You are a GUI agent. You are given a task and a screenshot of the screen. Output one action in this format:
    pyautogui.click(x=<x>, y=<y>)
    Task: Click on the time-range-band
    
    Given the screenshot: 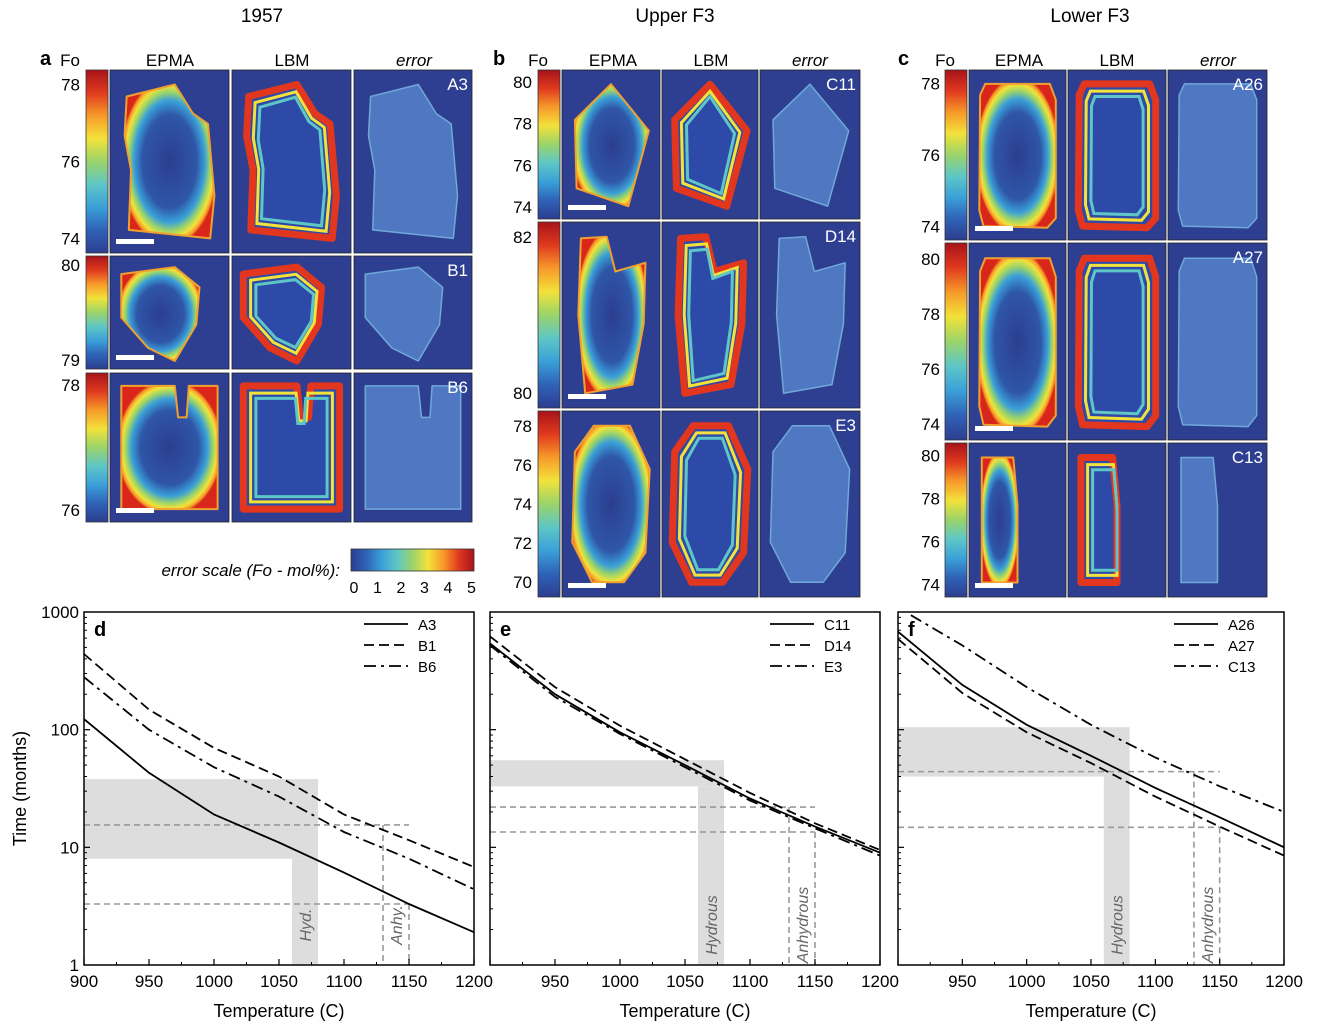 What is the action you would take?
    pyautogui.click(x=607, y=773)
    